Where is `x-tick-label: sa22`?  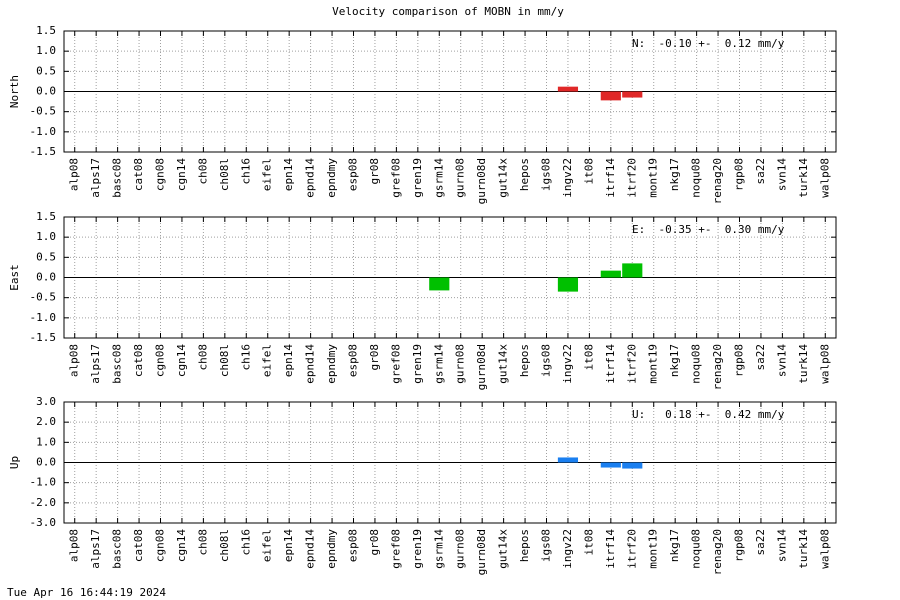 x-tick-label: sa22 is located at coordinates (760, 542).